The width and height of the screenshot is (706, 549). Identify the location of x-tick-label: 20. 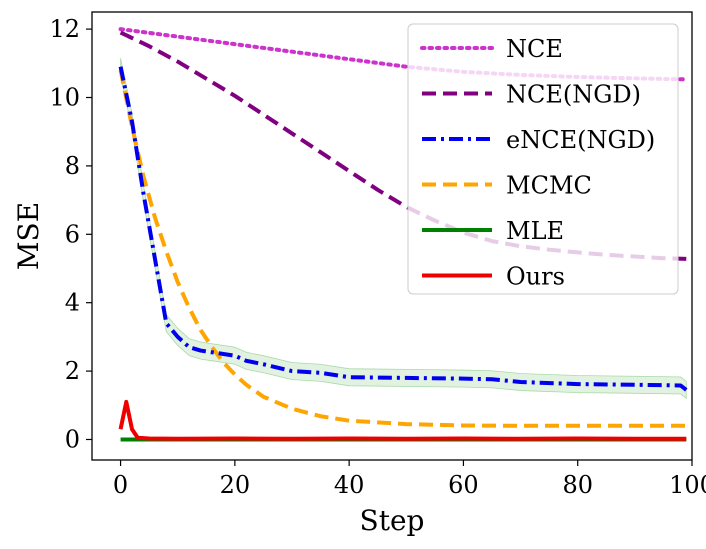
(235, 485).